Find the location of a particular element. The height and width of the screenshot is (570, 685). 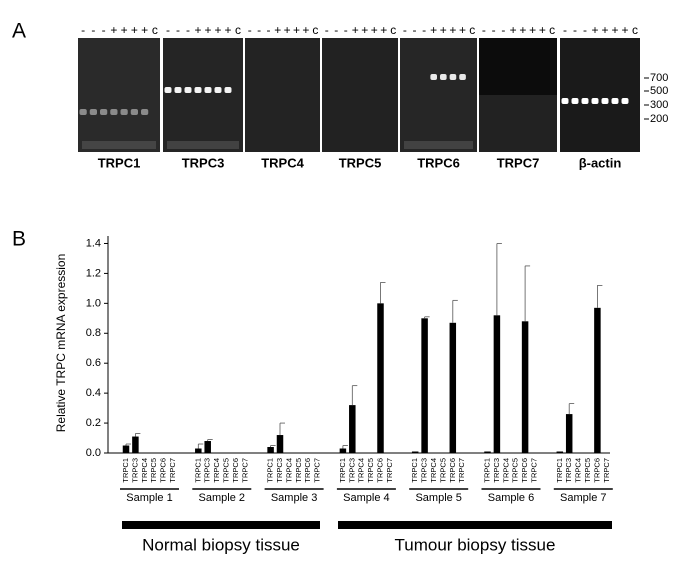

panel-label: B is located at coordinates (19, 239).